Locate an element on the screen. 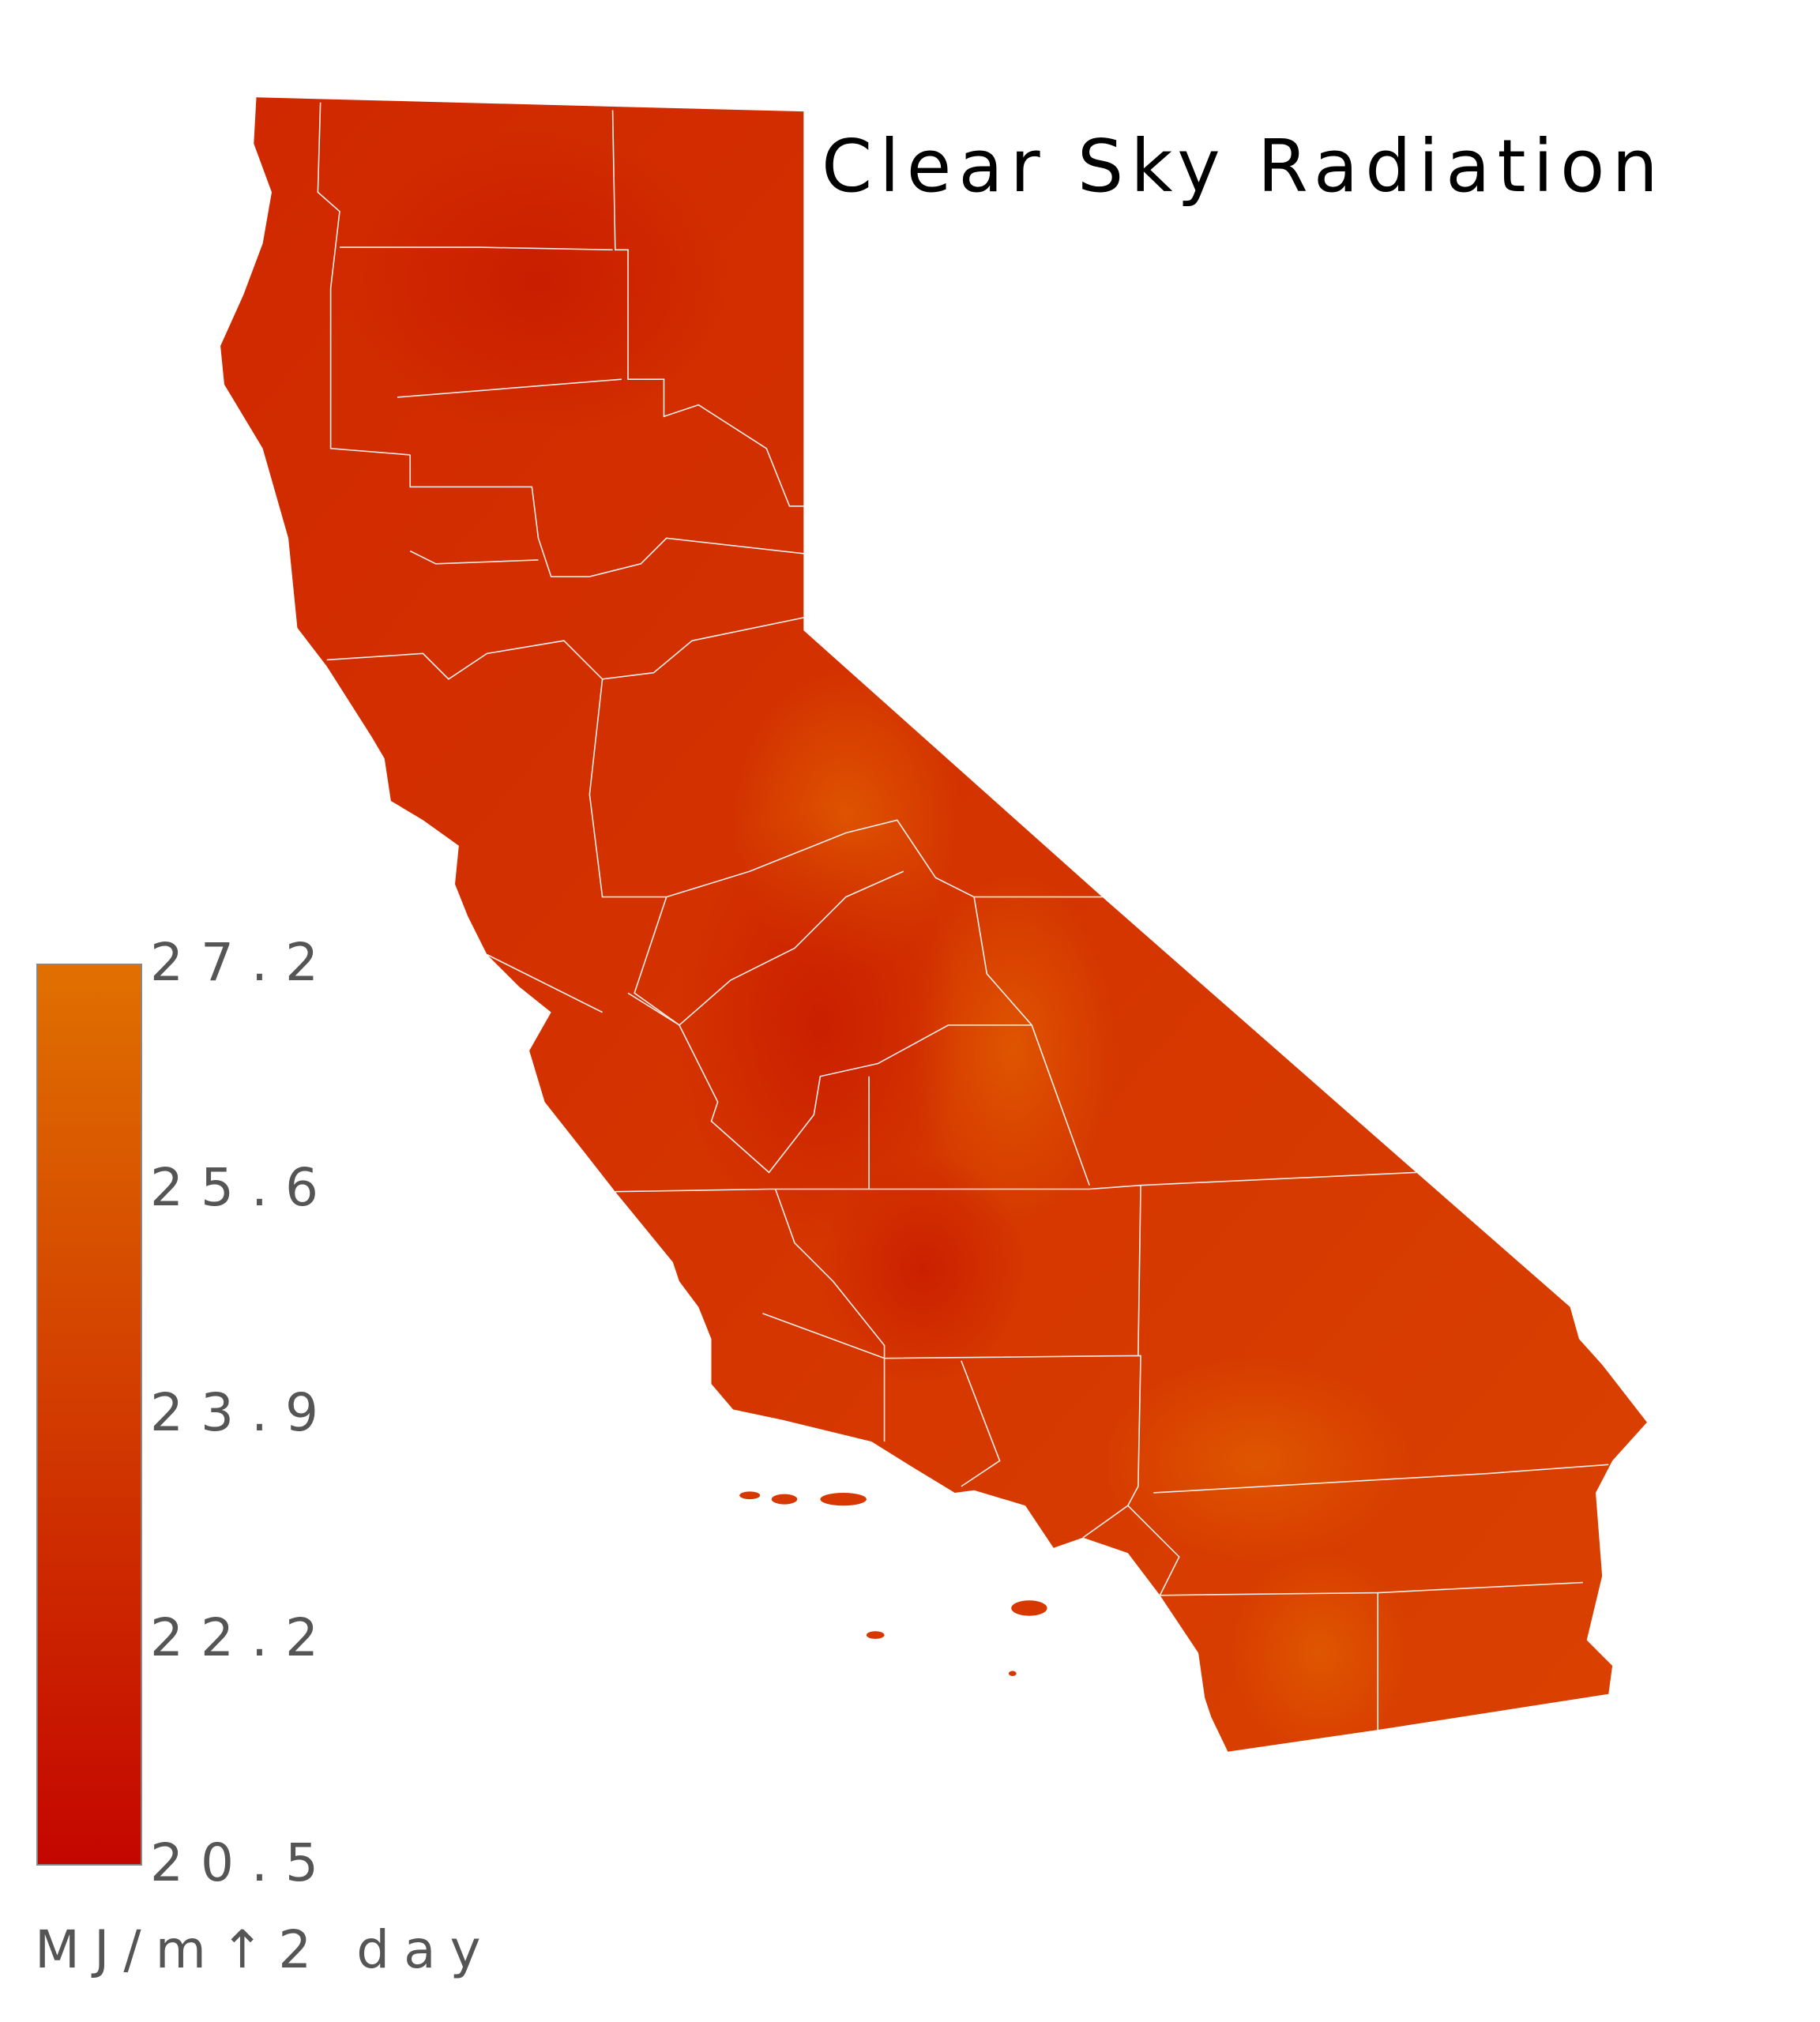 The height and width of the screenshot is (2022, 1820). map-title: Clear Sky Radiation is located at coordinates (1243, 166).